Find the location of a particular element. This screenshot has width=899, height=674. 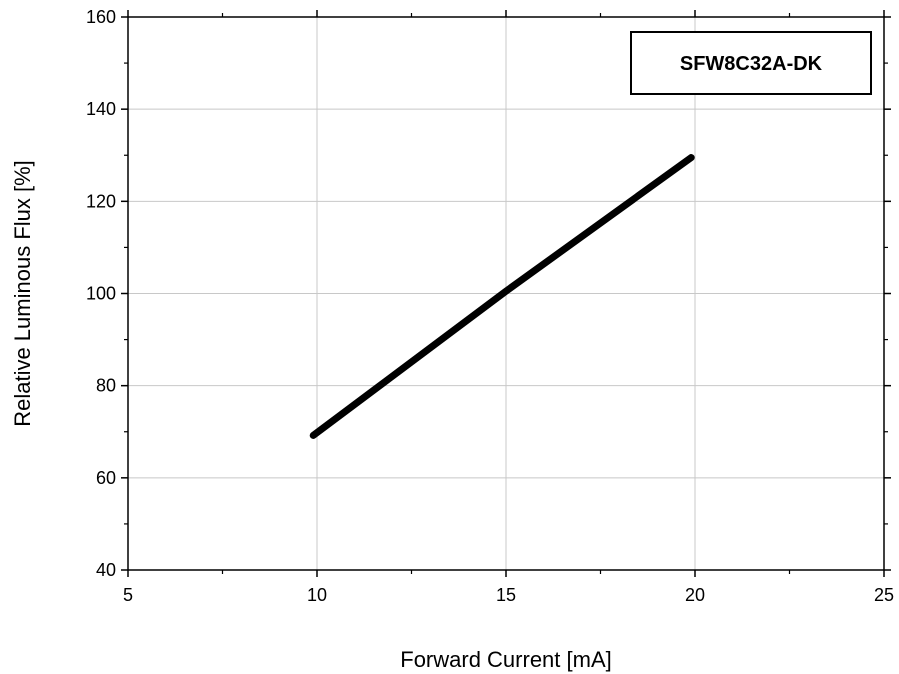

y-tick-label: 80 is located at coordinates (106, 386).